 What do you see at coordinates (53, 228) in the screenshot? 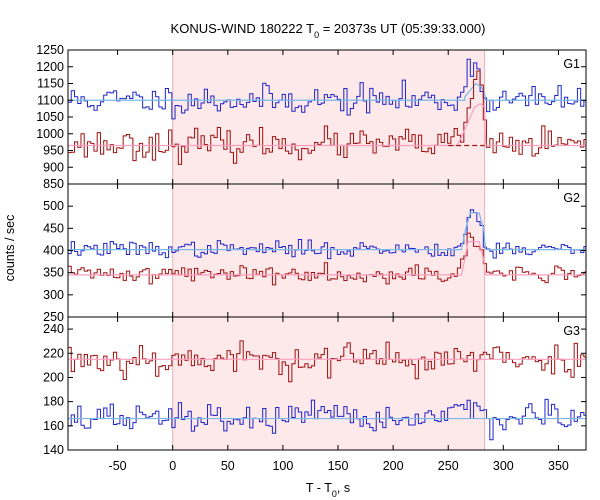
I see `y-tick-label: 450` at bounding box center [53, 228].